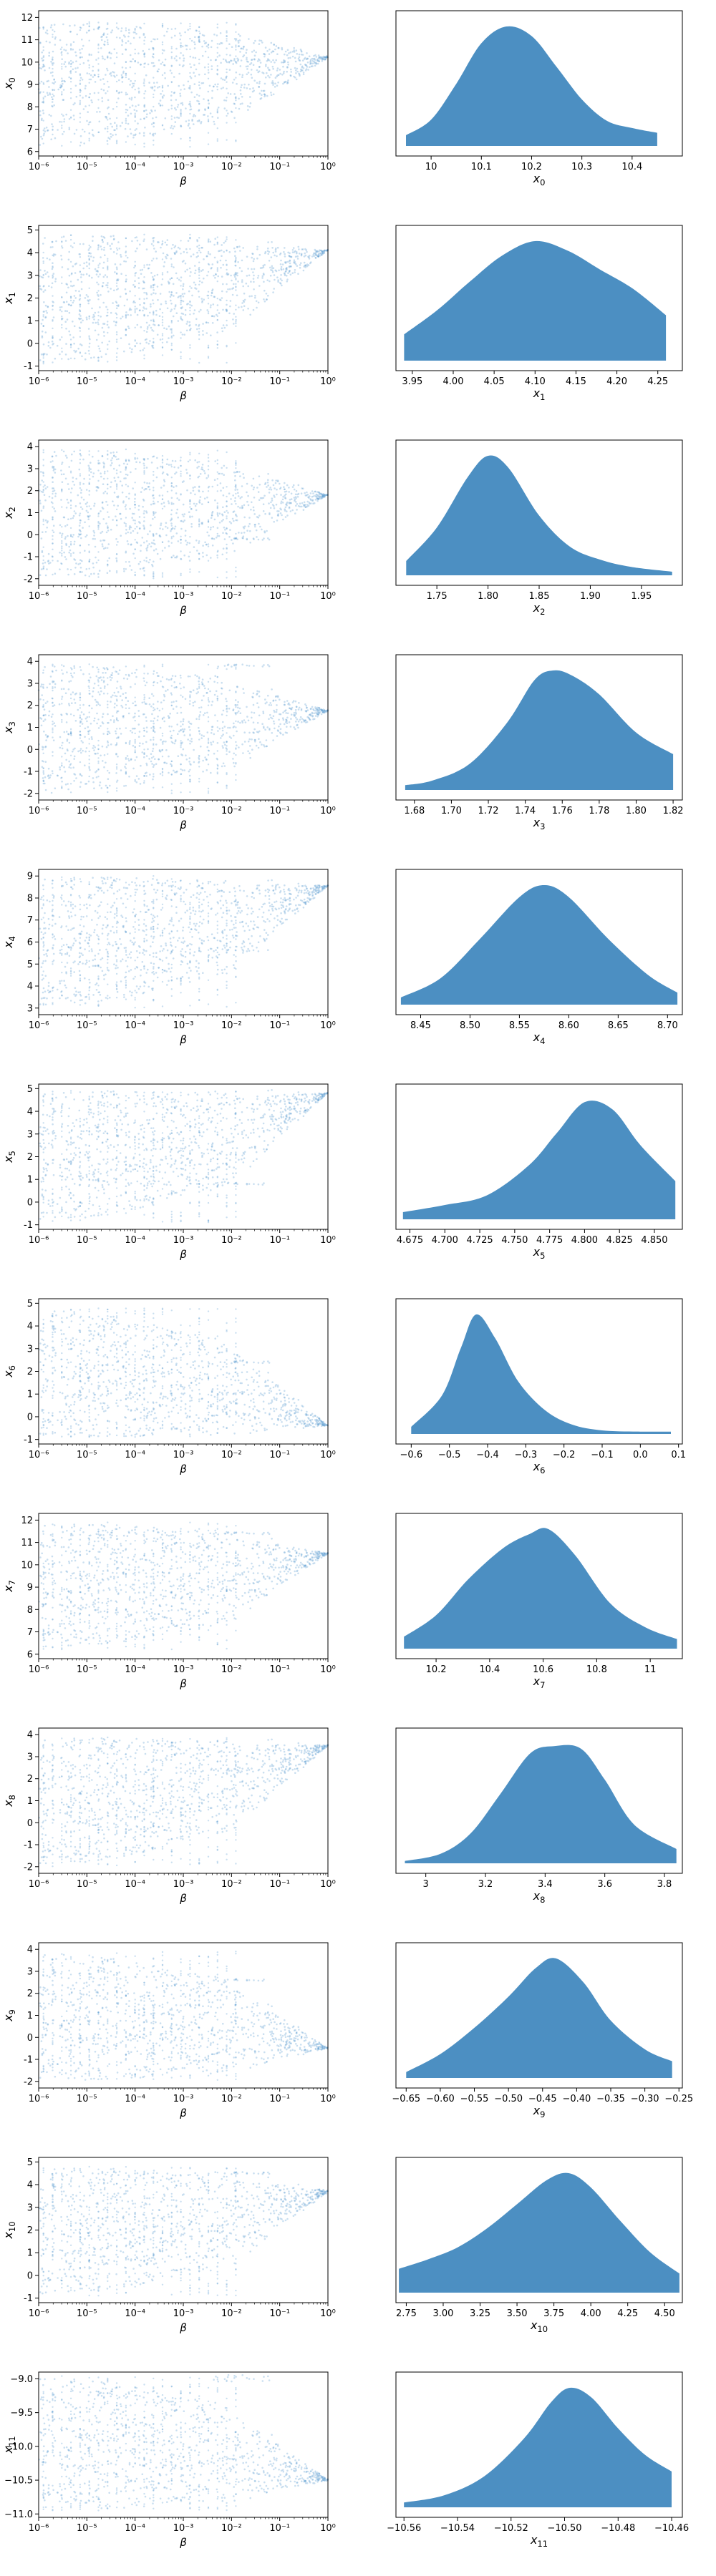 Image resolution: width=716 pixels, height=2576 pixels. Describe the element at coordinates (30, 491) in the screenshot. I see `y-tick-label: 2` at that location.